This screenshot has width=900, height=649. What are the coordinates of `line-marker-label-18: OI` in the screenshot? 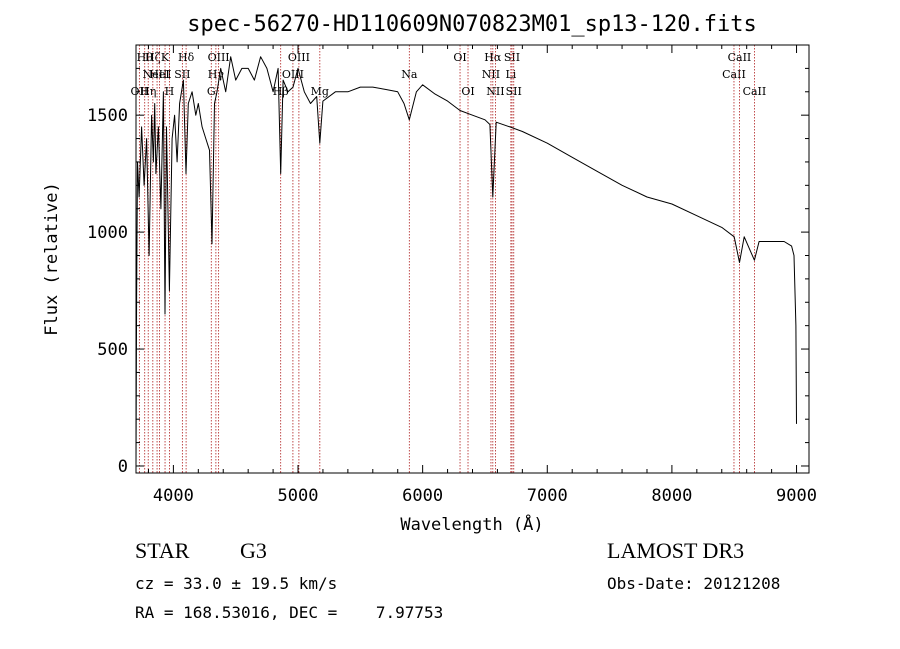 It's located at (459, 57).